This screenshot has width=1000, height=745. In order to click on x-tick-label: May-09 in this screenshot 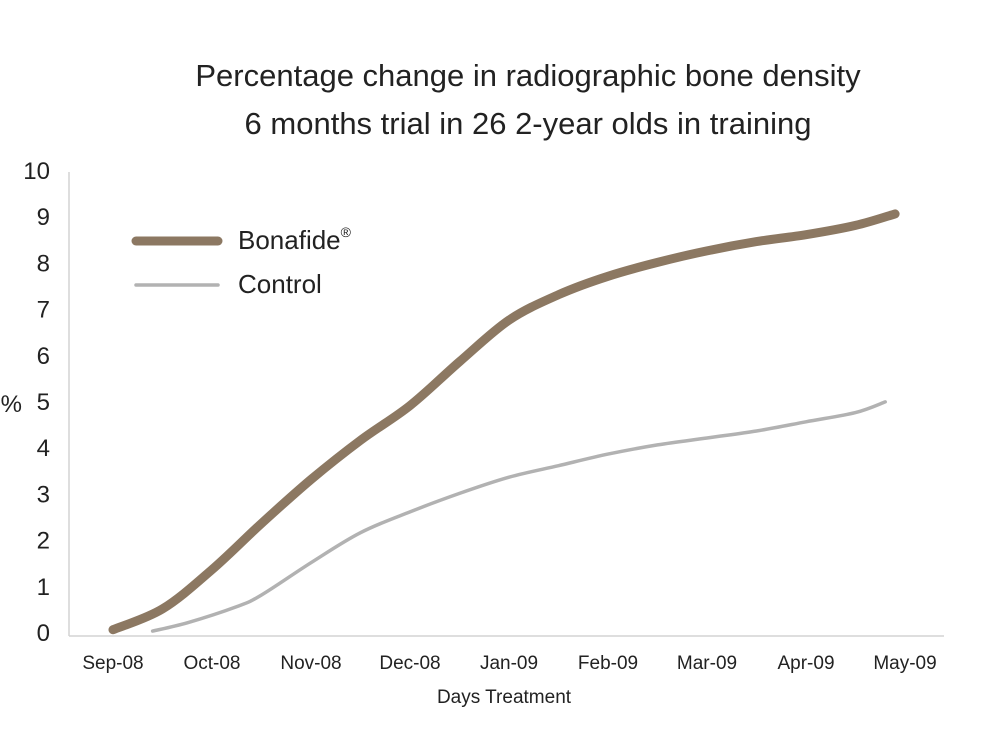, I will do `click(904, 663)`.